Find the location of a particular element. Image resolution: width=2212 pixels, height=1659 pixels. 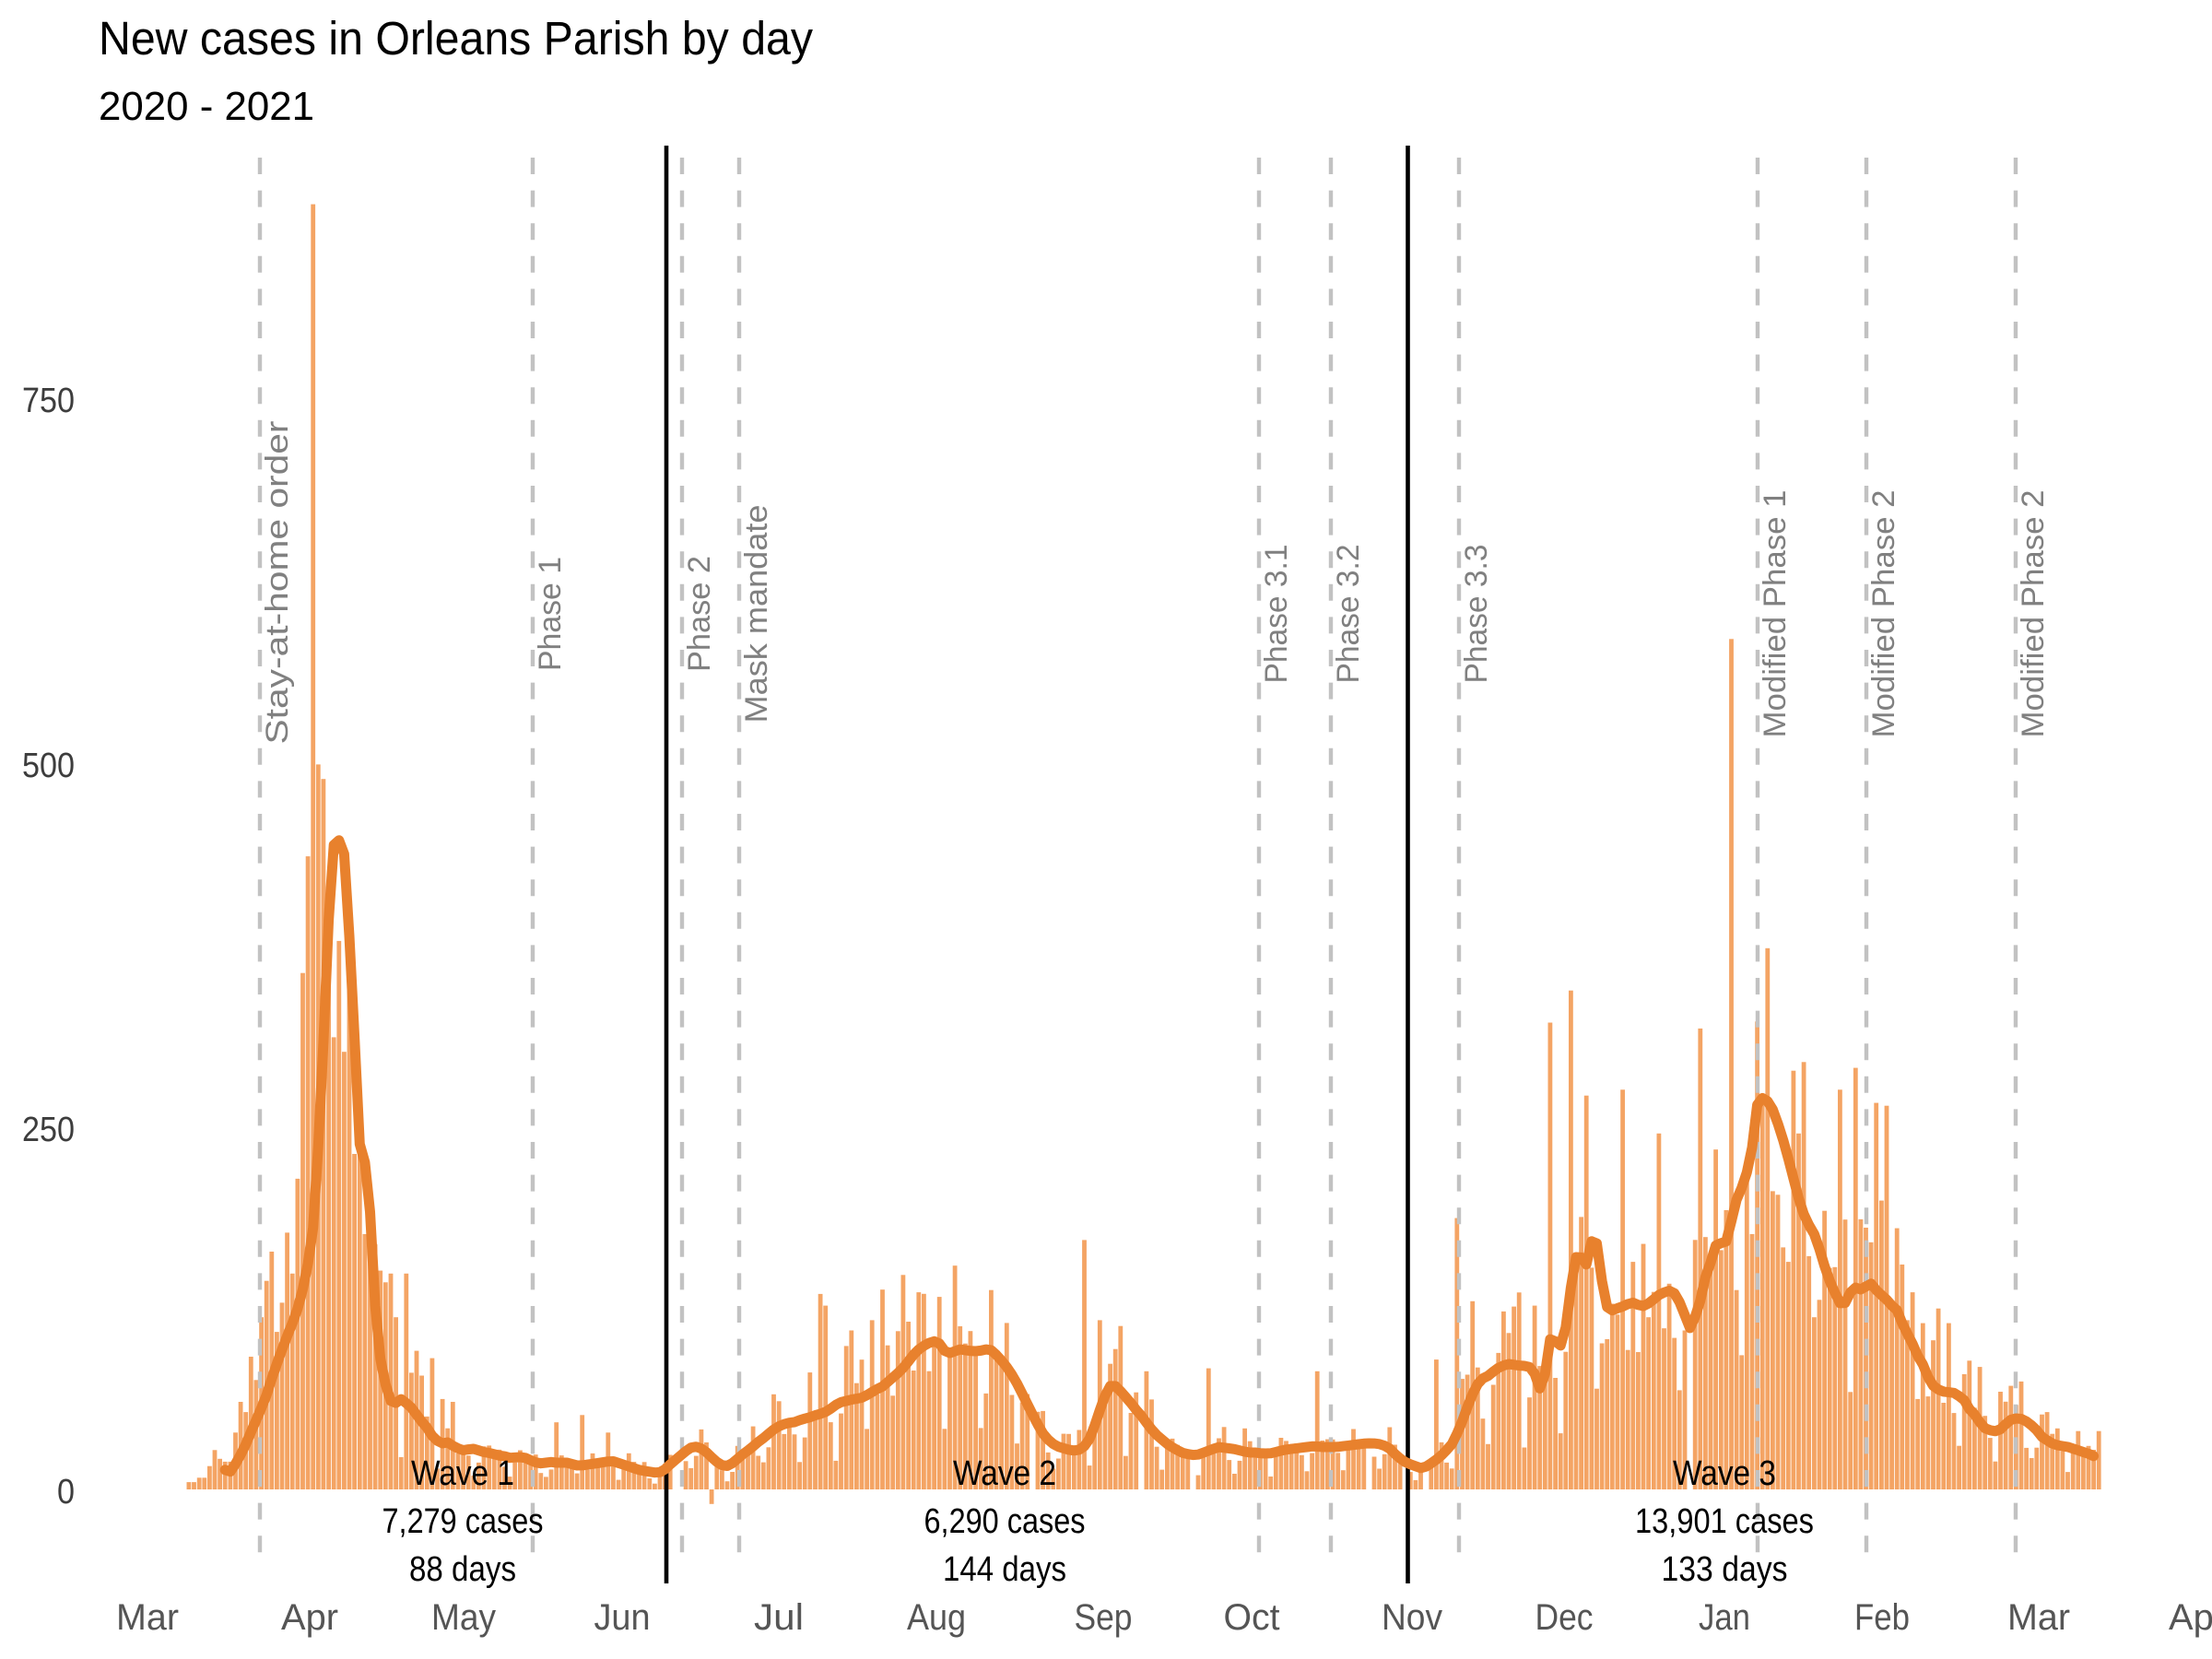

svg-text: Modified Phase 1 is located at coordinates (1775, 614).